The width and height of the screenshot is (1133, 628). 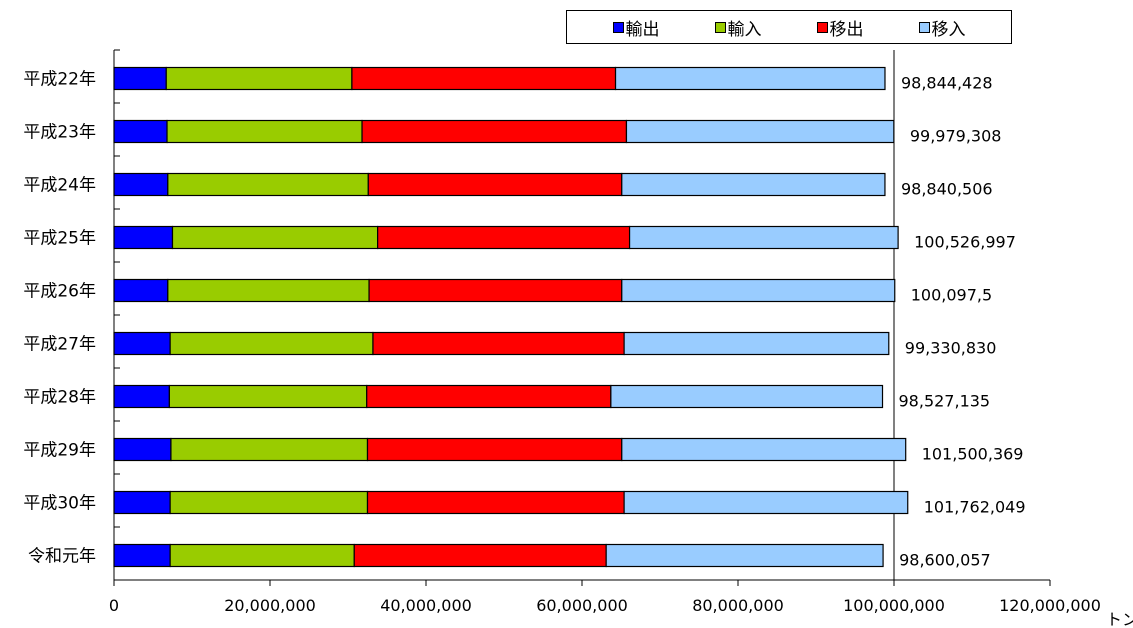 What do you see at coordinates (426, 605) in the screenshot?
I see `x-tick-label: 40,000,000` at bounding box center [426, 605].